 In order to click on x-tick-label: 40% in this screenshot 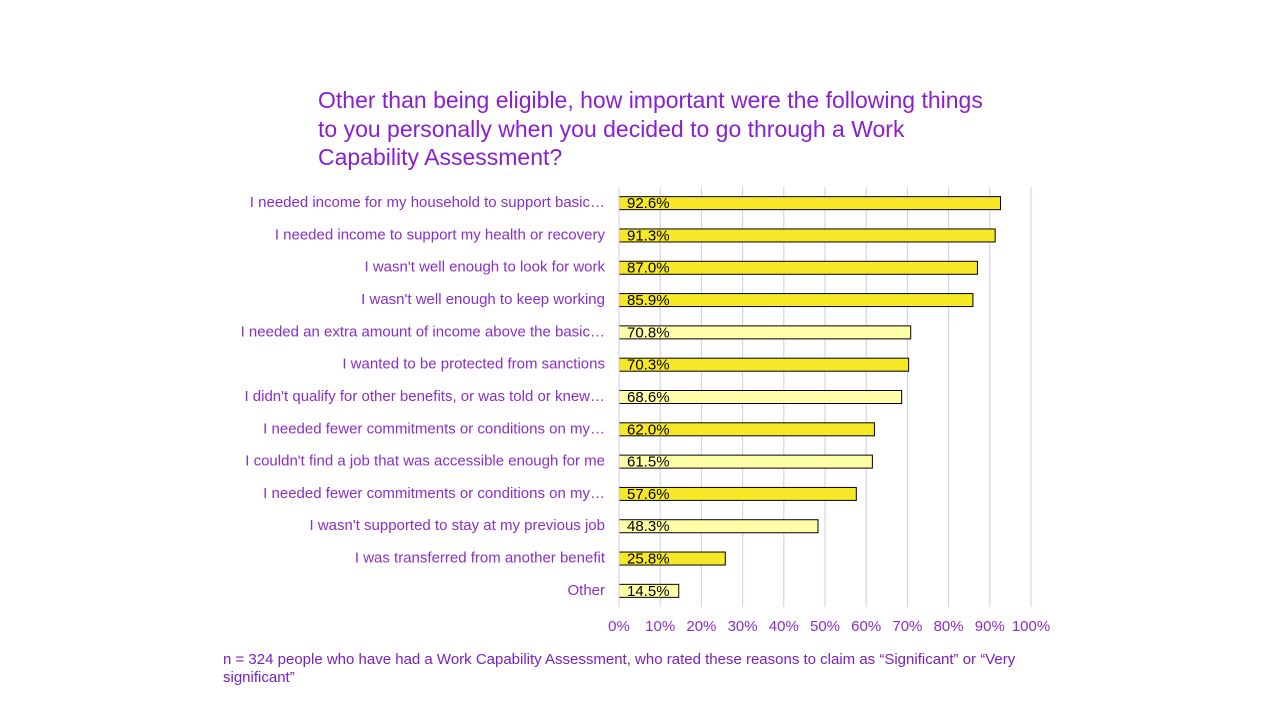, I will do `click(784, 626)`.